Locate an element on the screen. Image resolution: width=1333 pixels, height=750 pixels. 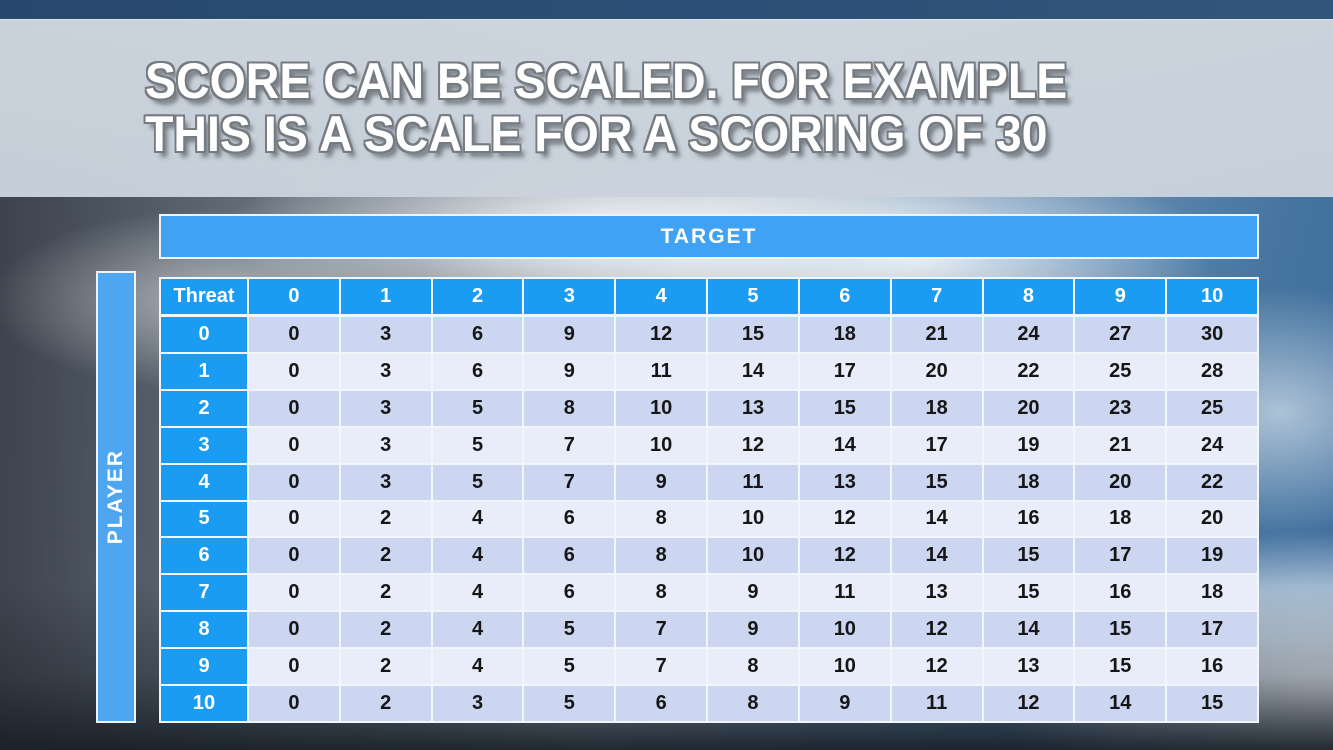
player-axis-bar: PLAYER is located at coordinates (116, 497).